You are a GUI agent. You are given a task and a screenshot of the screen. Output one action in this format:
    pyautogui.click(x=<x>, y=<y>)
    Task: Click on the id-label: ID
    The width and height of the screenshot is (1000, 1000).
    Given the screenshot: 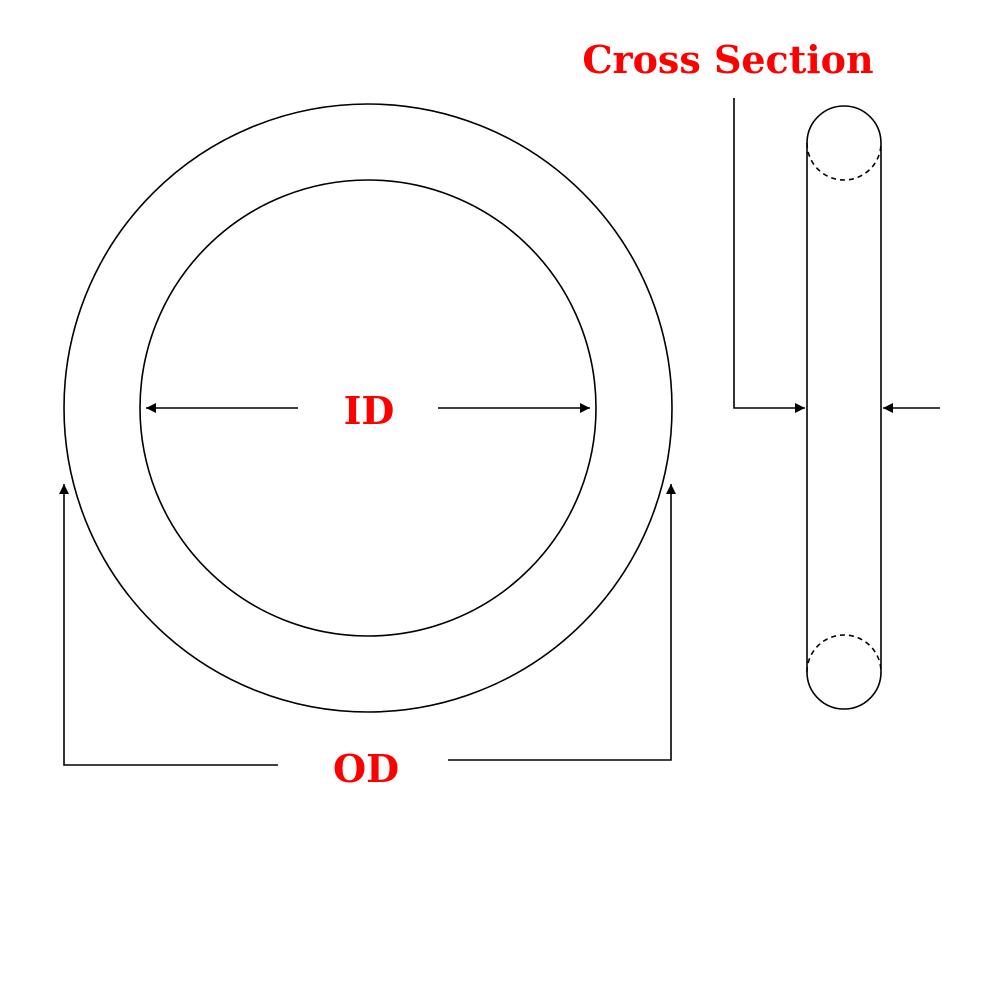 What is the action you would take?
    pyautogui.click(x=369, y=410)
    